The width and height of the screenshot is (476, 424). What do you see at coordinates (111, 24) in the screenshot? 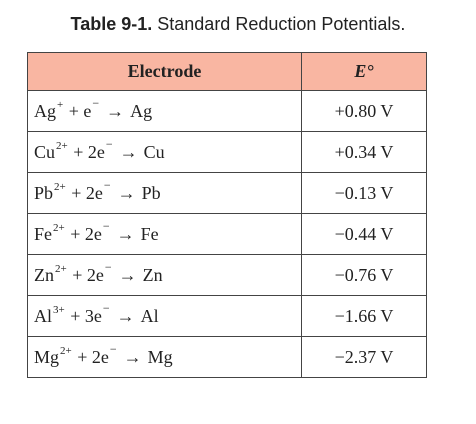
I see `table-caption-label: Table 9-1.` at bounding box center [111, 24].